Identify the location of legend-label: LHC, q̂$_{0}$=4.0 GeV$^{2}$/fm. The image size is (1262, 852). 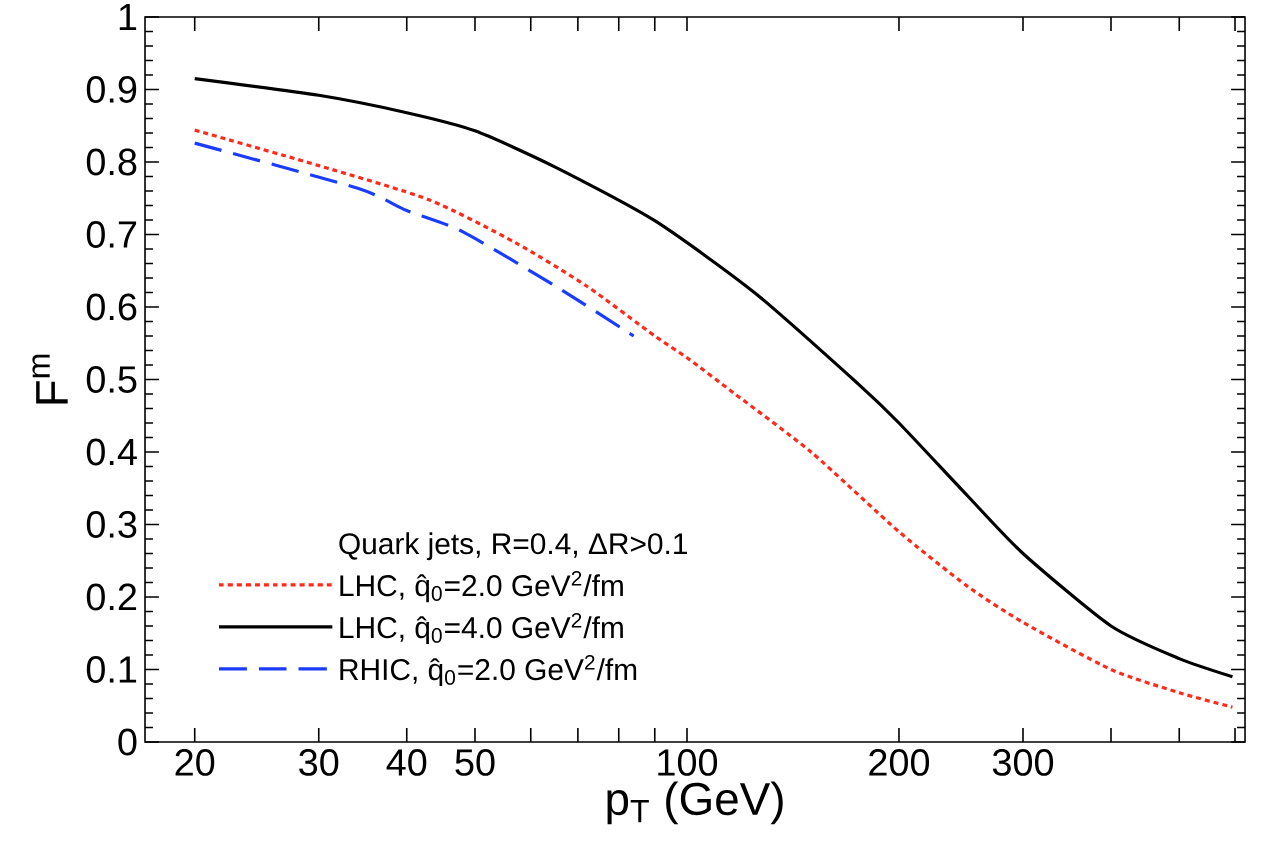
(481, 628).